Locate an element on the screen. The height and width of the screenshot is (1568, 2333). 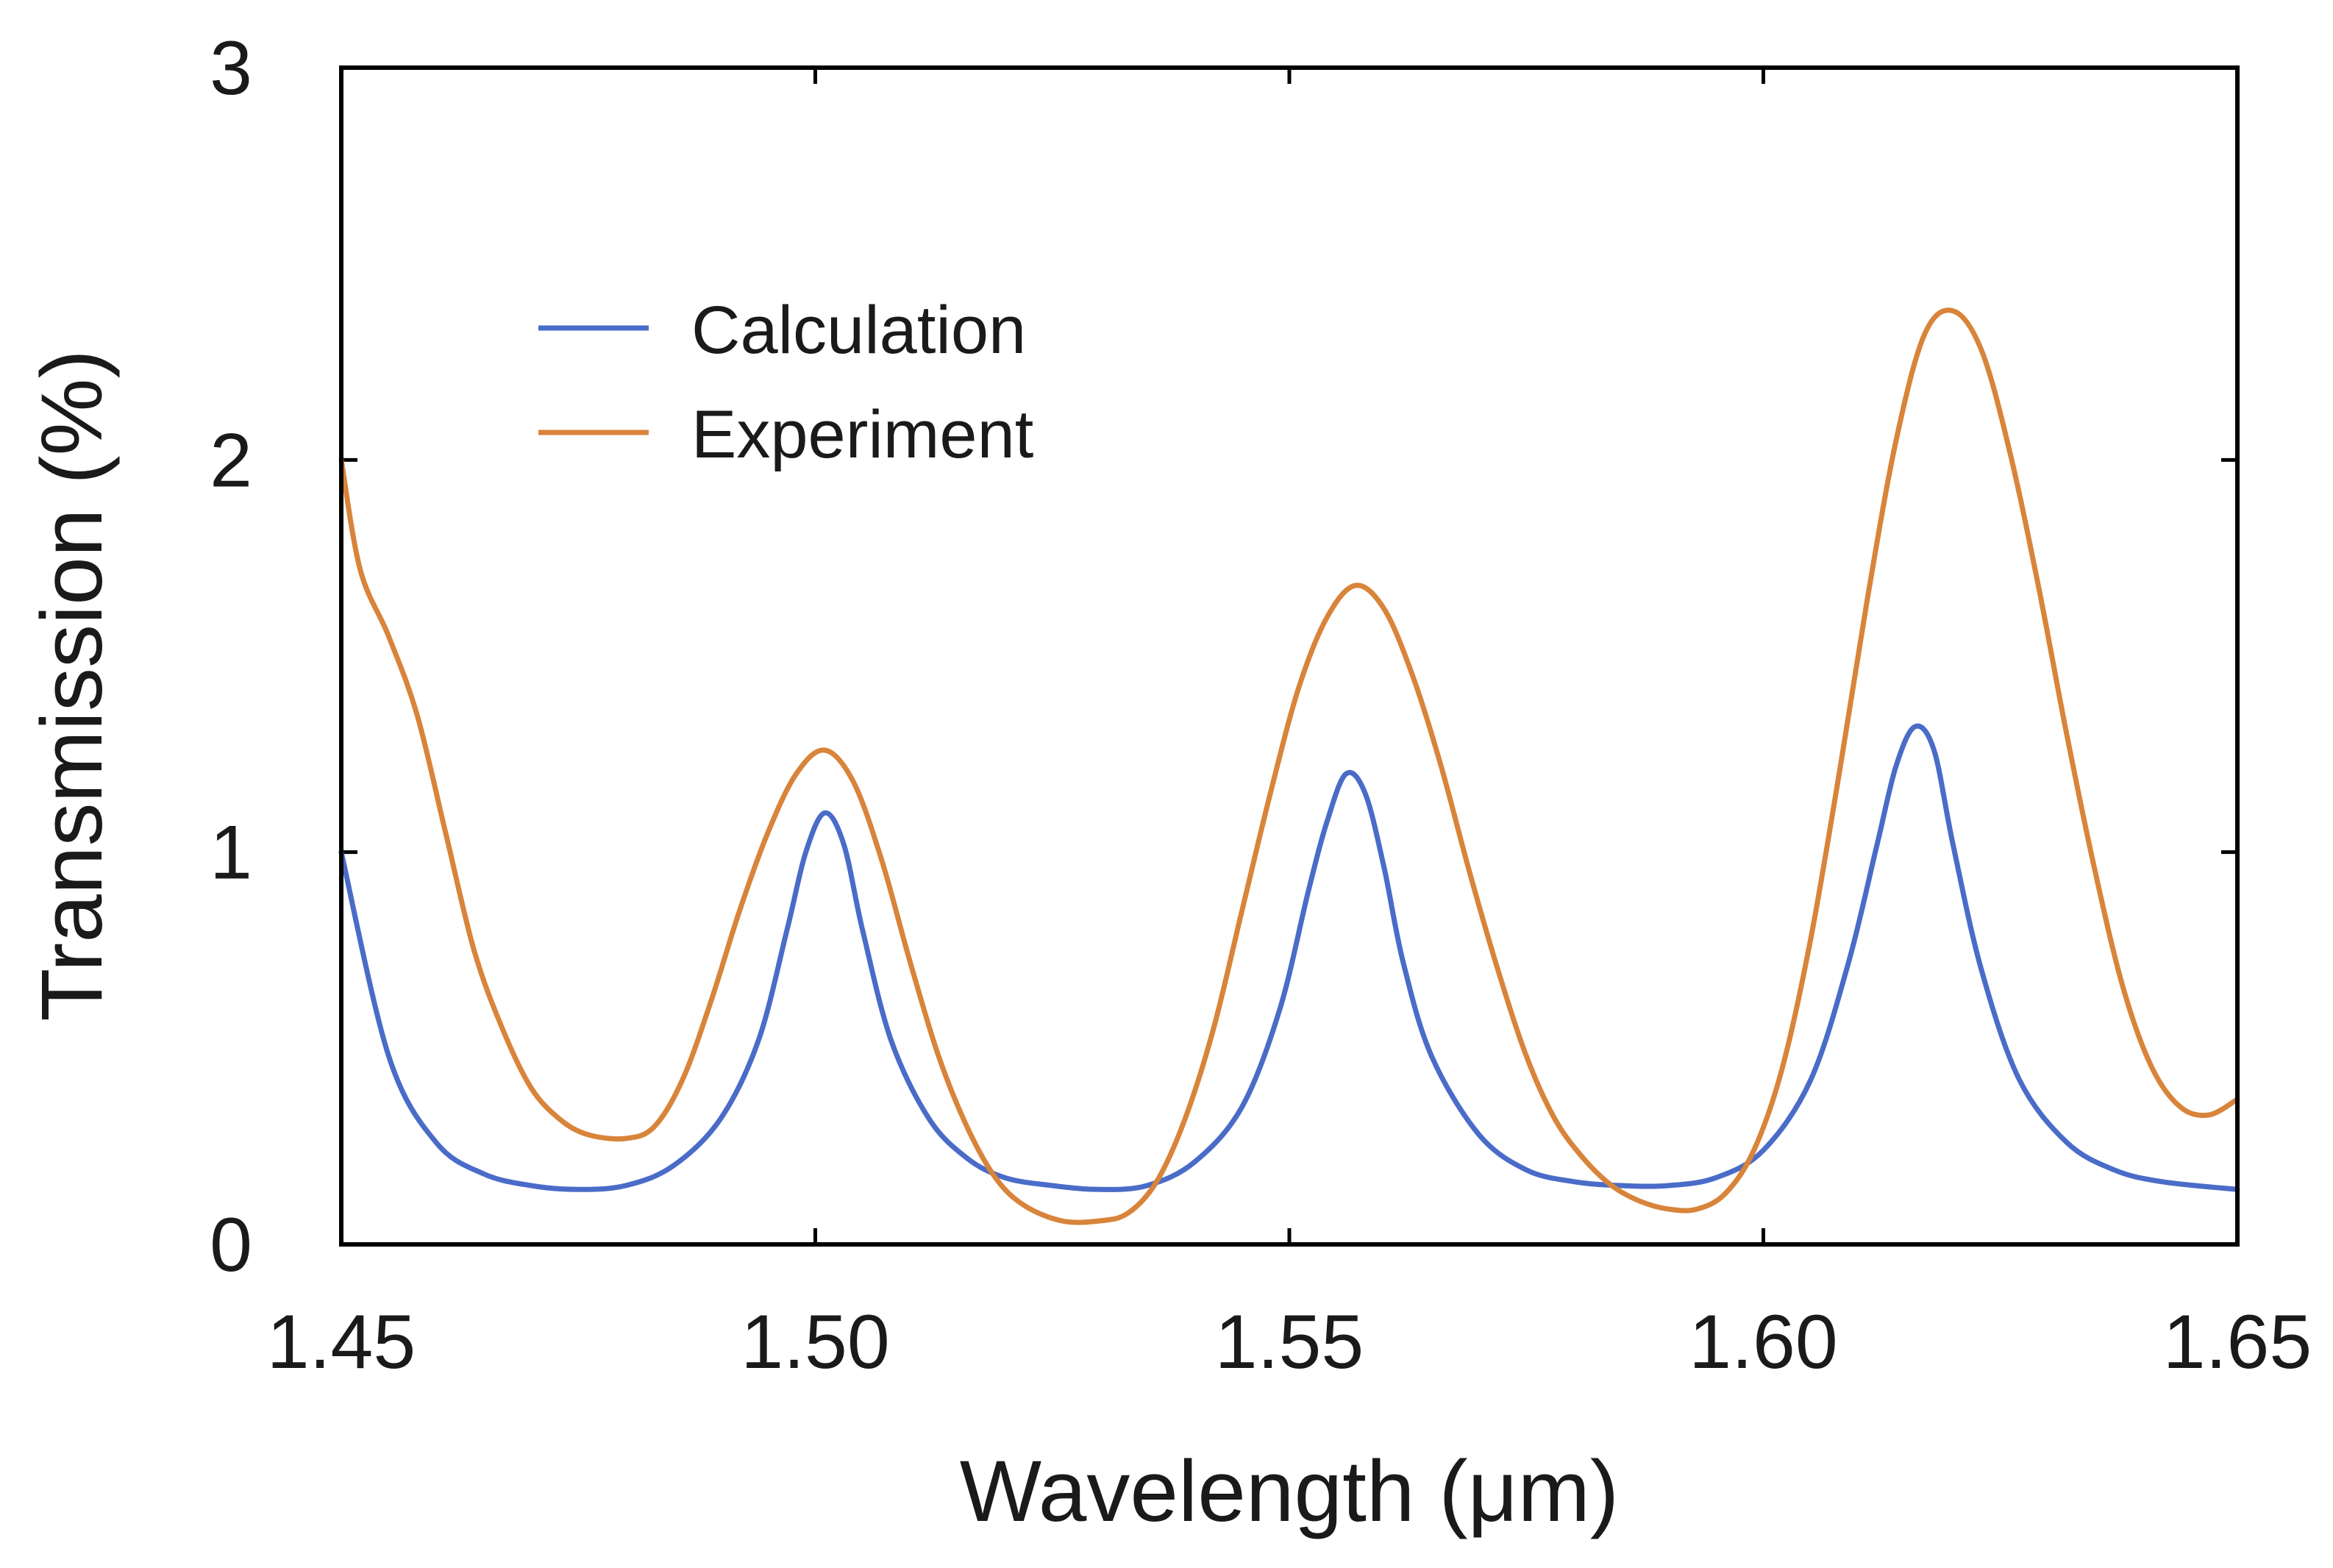
legend-label-experiment: Experiment is located at coordinates (862, 434).